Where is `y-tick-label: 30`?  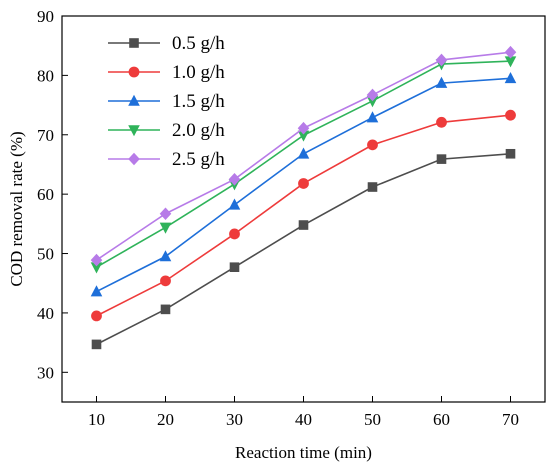
y-tick-label: 30 is located at coordinates (45, 372).